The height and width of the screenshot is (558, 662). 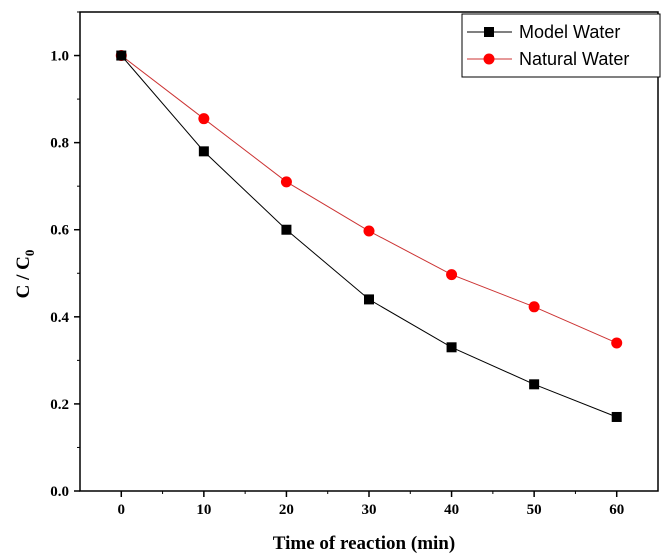 I want to click on x-tick-label: 60, so click(x=616, y=510).